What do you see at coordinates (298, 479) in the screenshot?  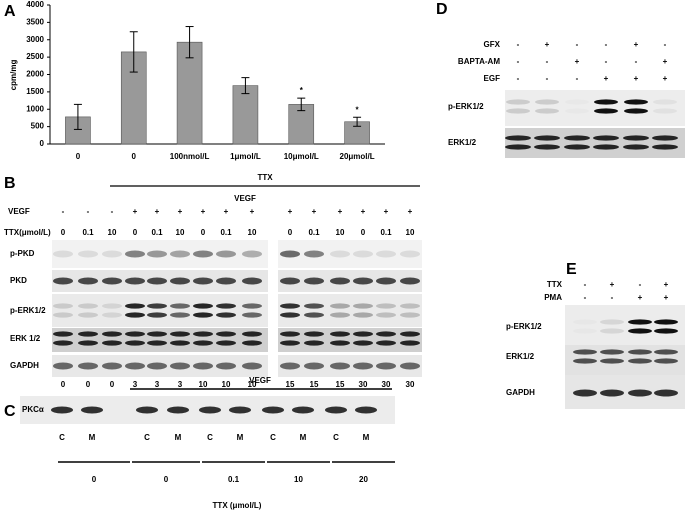 I see `group-label: 10` at bounding box center [298, 479].